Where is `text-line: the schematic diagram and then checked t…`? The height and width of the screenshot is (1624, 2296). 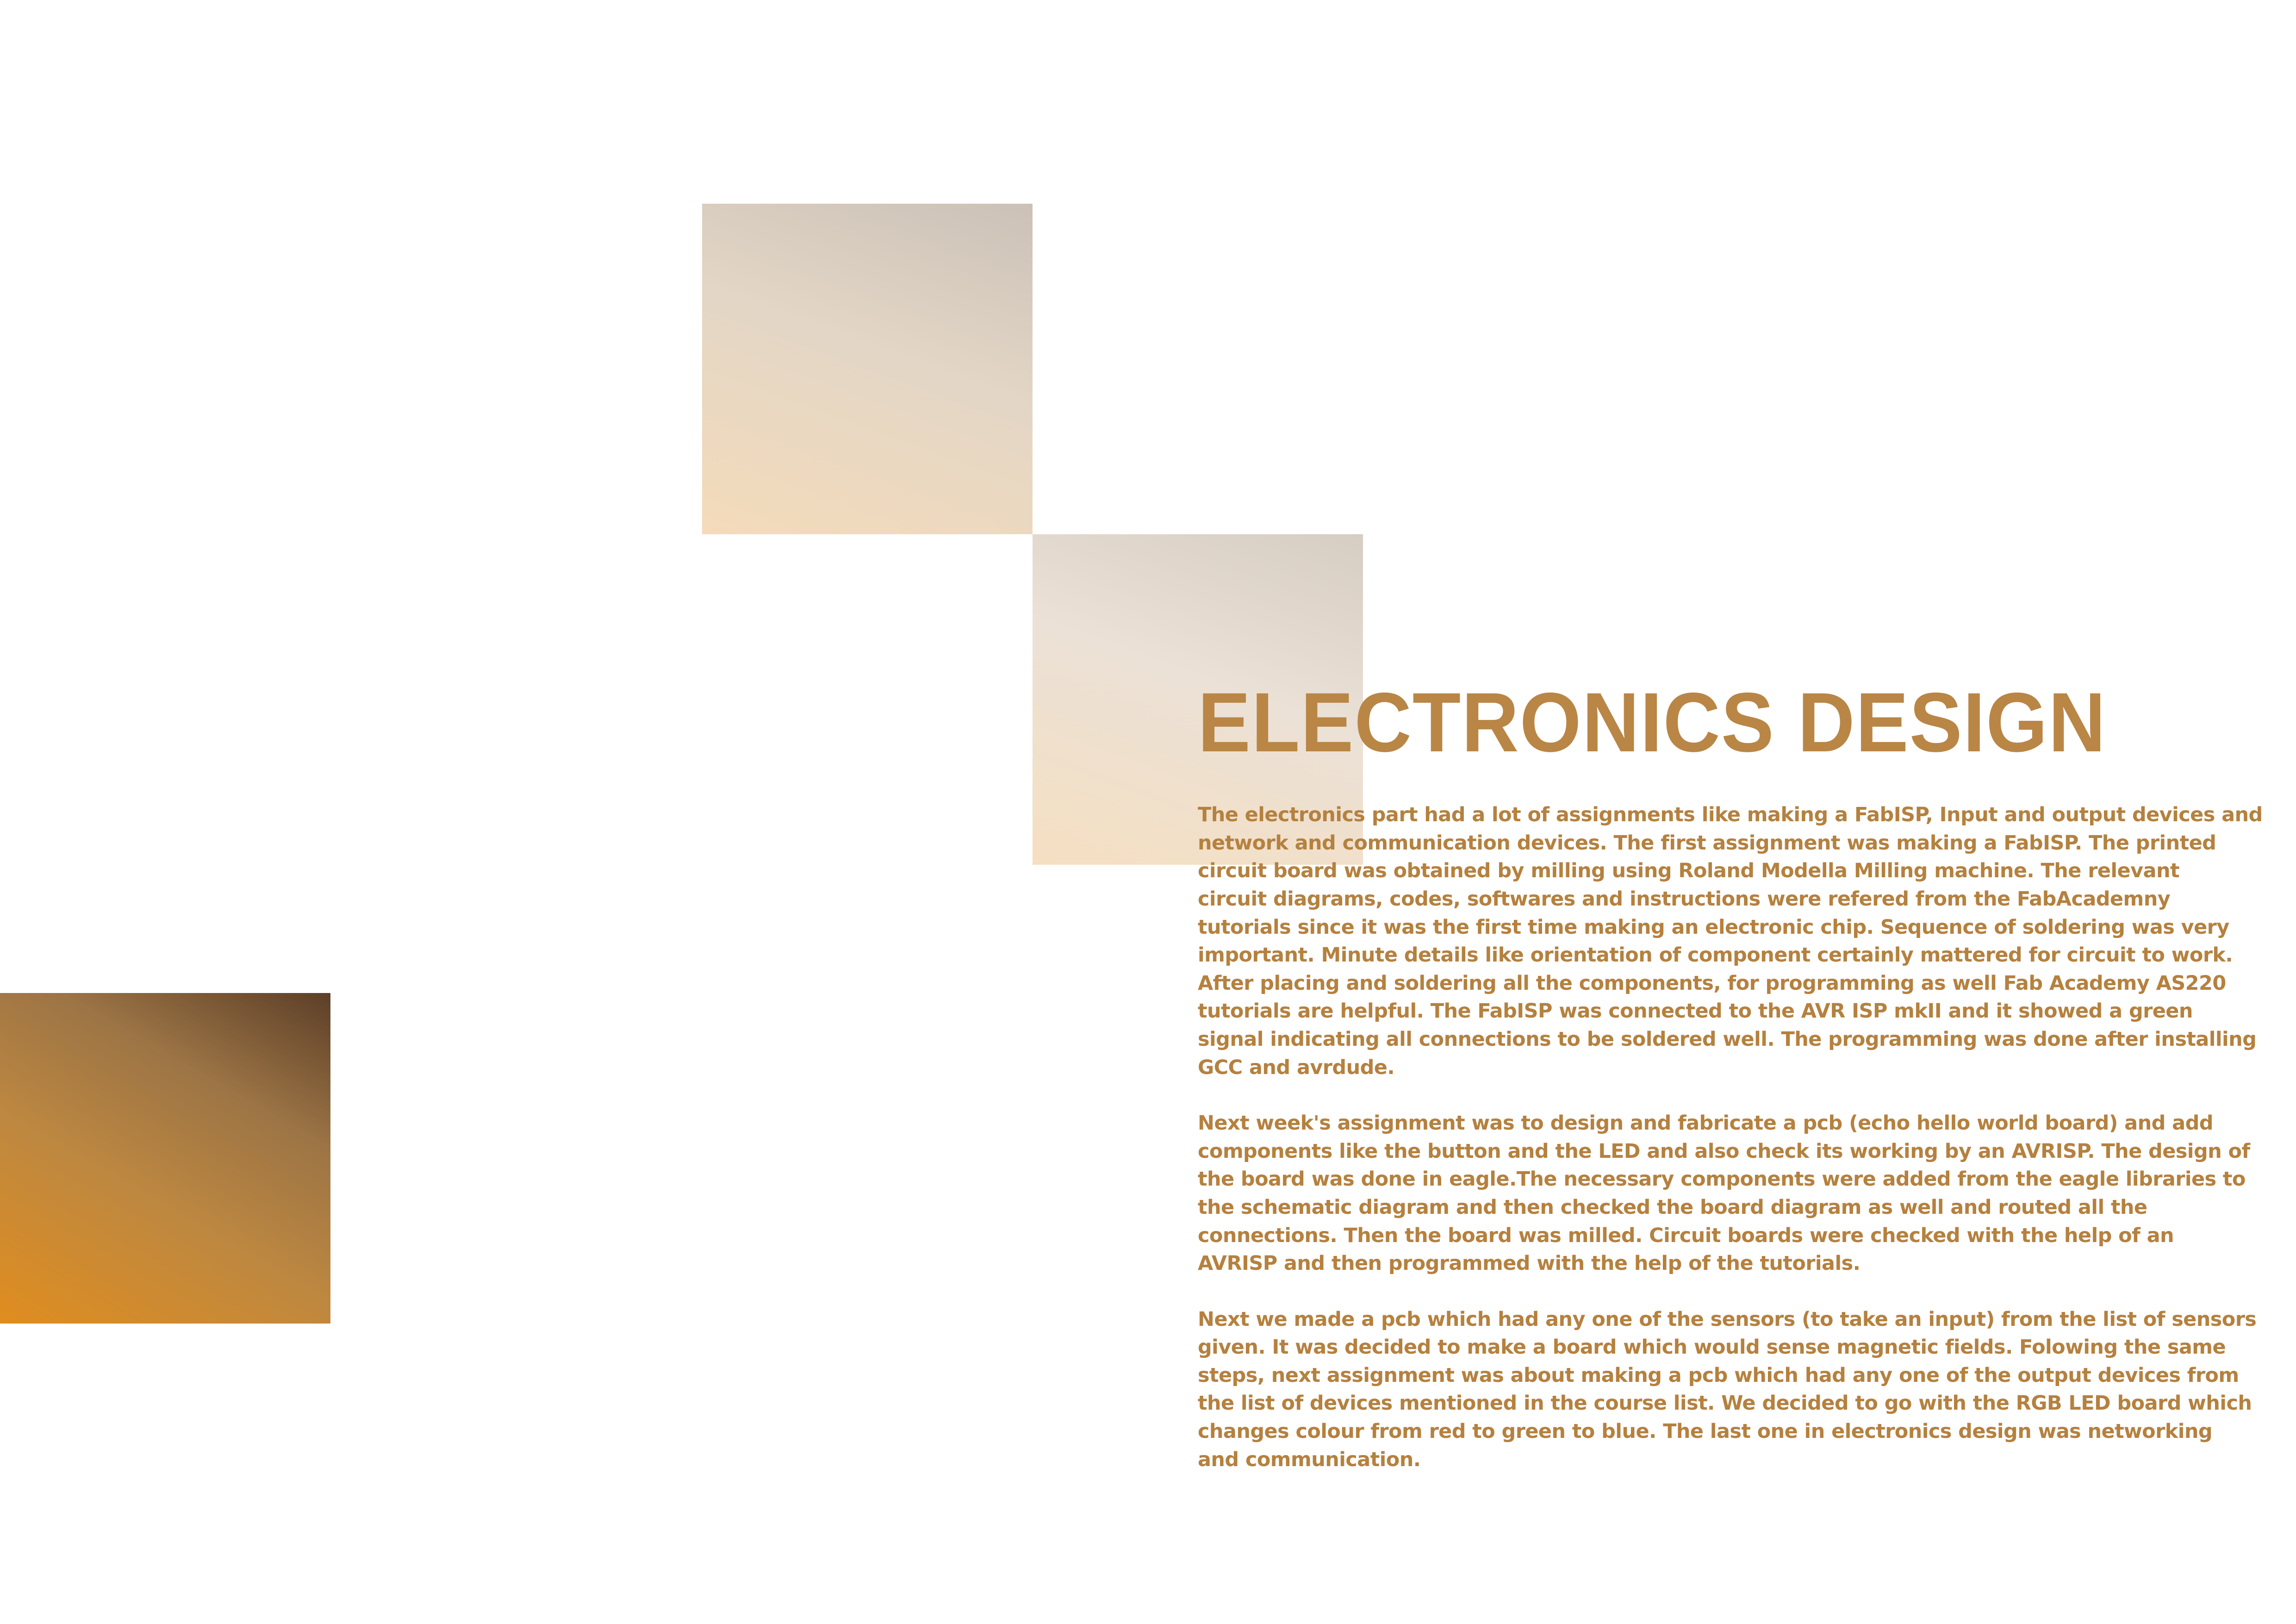
text-line: the schematic diagram and then checked t… is located at coordinates (1672, 1207).